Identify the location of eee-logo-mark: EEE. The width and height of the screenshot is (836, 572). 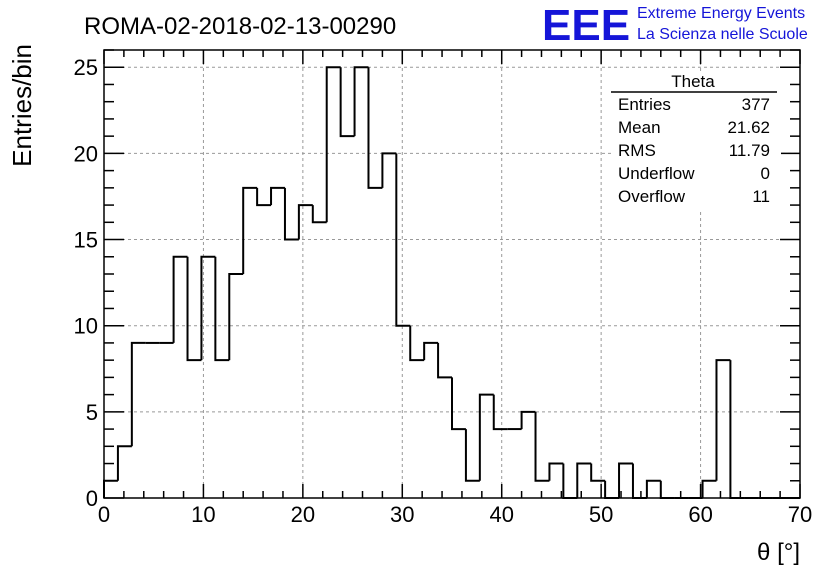
(586, 25).